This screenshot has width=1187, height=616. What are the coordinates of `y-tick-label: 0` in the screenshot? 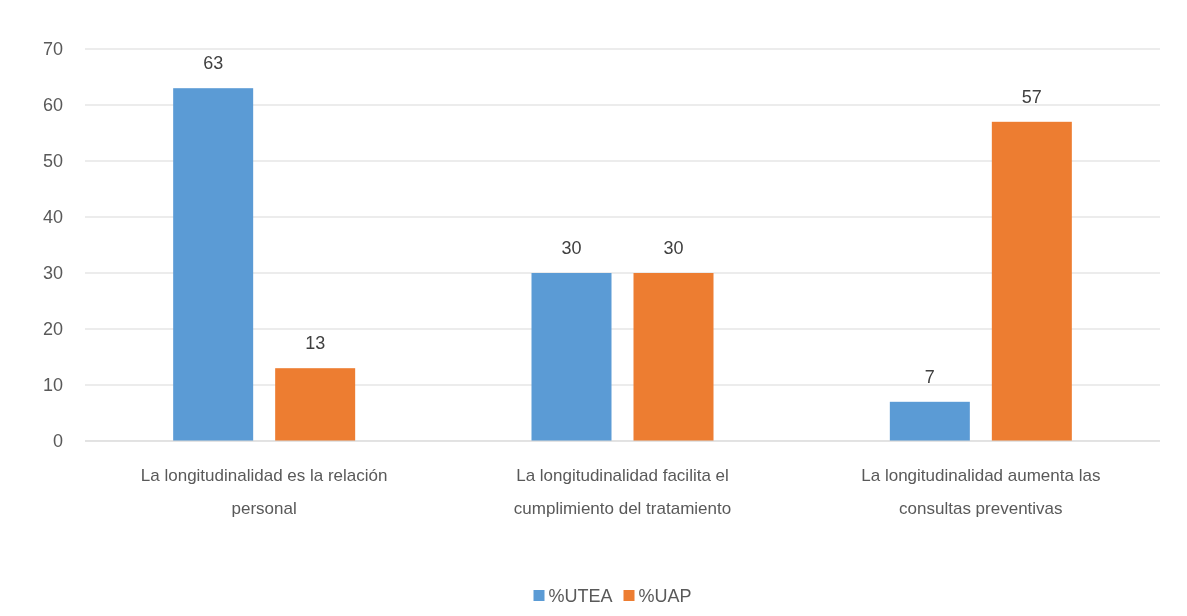 It's located at (57, 441).